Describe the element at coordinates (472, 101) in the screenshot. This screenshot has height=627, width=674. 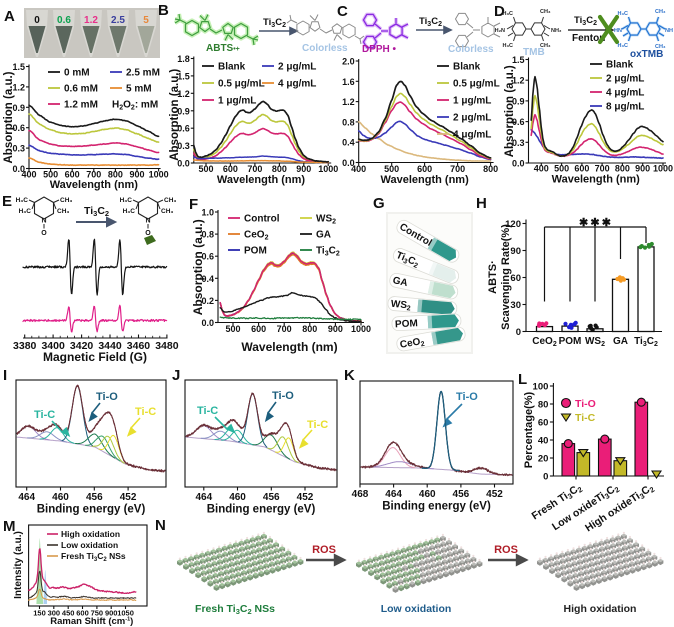
I see `svg-text: 1 μg/mL` at that location.